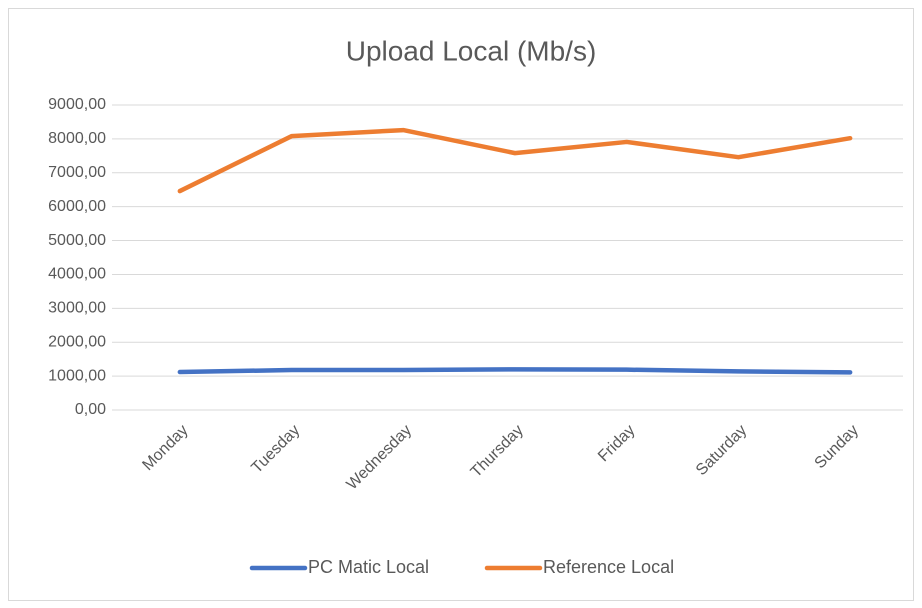 The width and height of the screenshot is (922, 608). What do you see at coordinates (77, 240) in the screenshot?
I see `y-tick-label: 5000,00` at bounding box center [77, 240].